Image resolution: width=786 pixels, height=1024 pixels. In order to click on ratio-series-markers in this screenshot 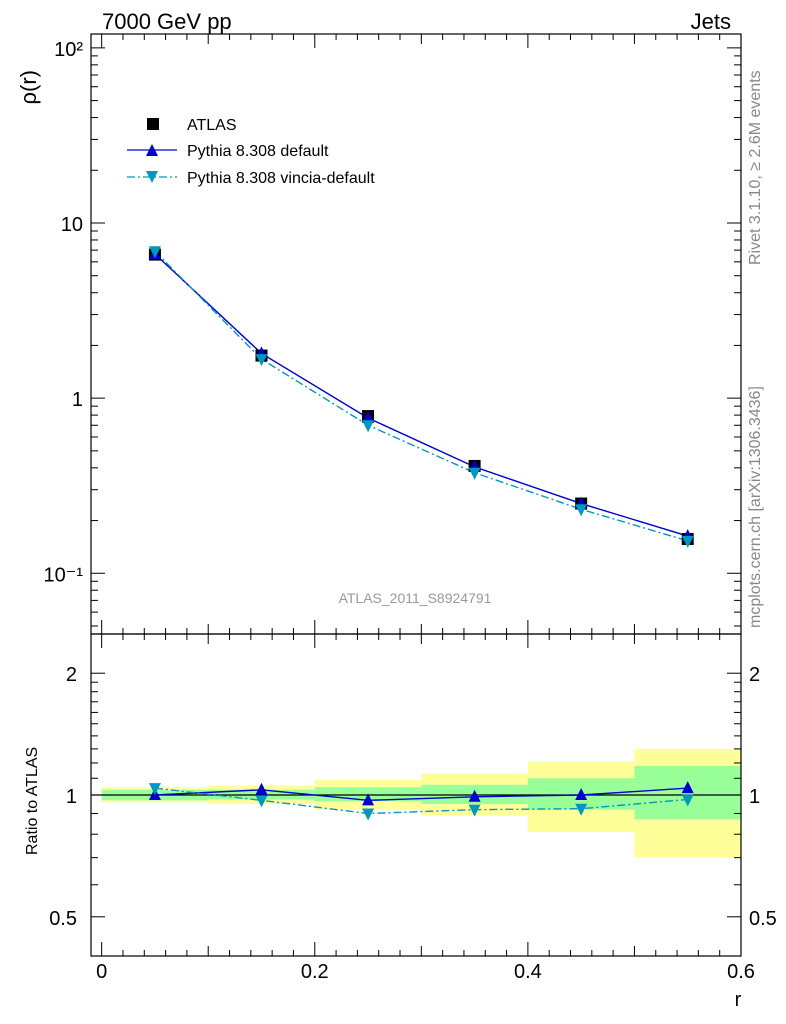, I will do `click(421, 801)`.